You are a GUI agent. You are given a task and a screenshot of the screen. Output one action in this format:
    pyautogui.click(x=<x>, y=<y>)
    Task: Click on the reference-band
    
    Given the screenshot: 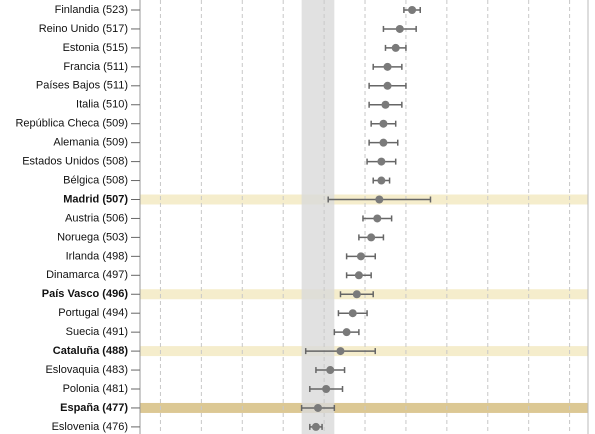 What is the action you would take?
    pyautogui.click(x=318, y=217)
    